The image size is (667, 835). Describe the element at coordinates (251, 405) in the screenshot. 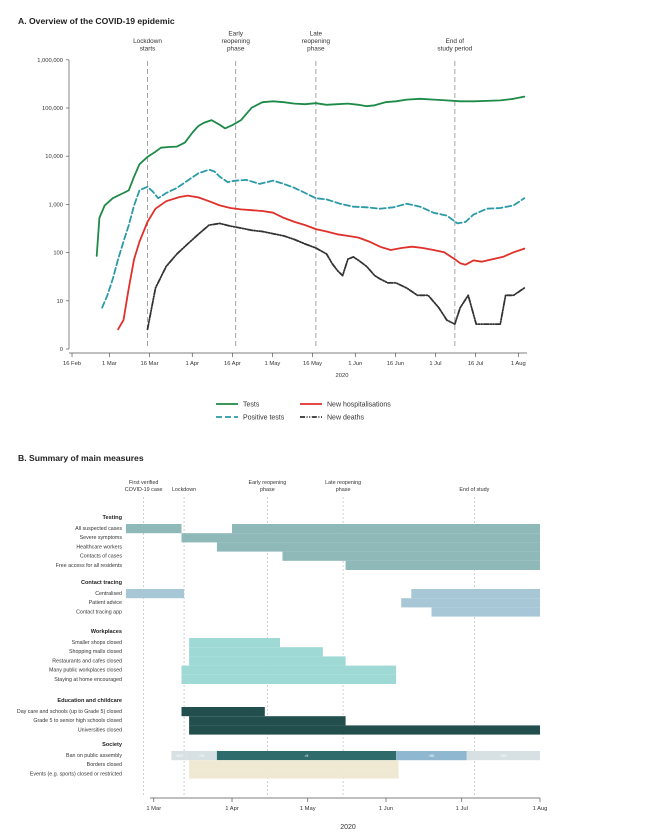

I see `legend-label-tests: Tests` at that location.